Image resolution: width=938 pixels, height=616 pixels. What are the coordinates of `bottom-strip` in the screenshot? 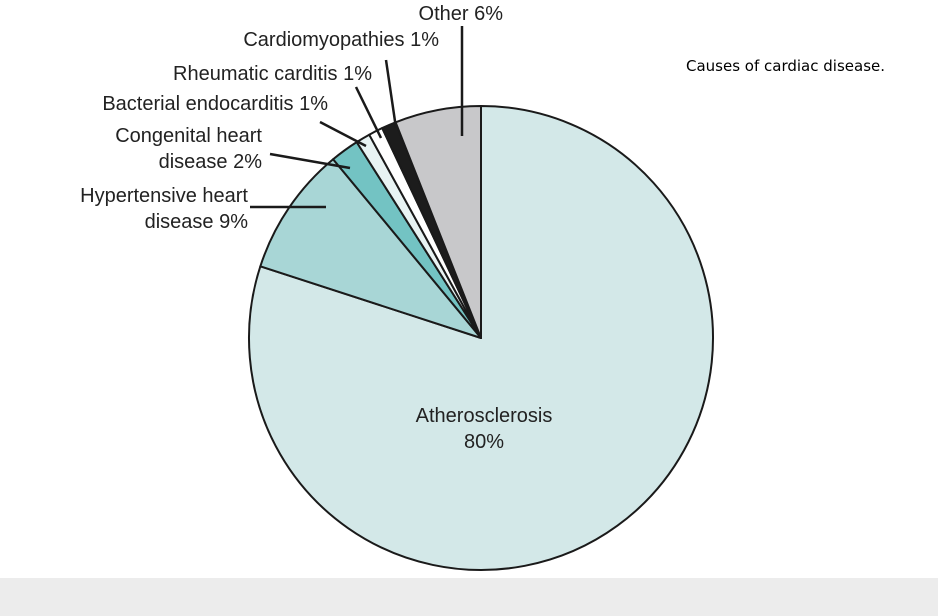 It's located at (469, 597).